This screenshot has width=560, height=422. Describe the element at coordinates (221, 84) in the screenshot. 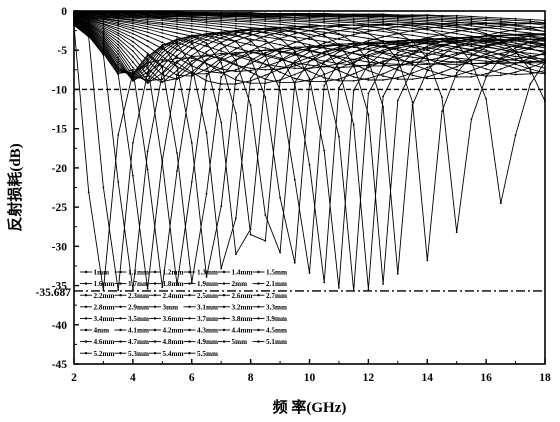

I see `data-point-5.5mm` at that location.